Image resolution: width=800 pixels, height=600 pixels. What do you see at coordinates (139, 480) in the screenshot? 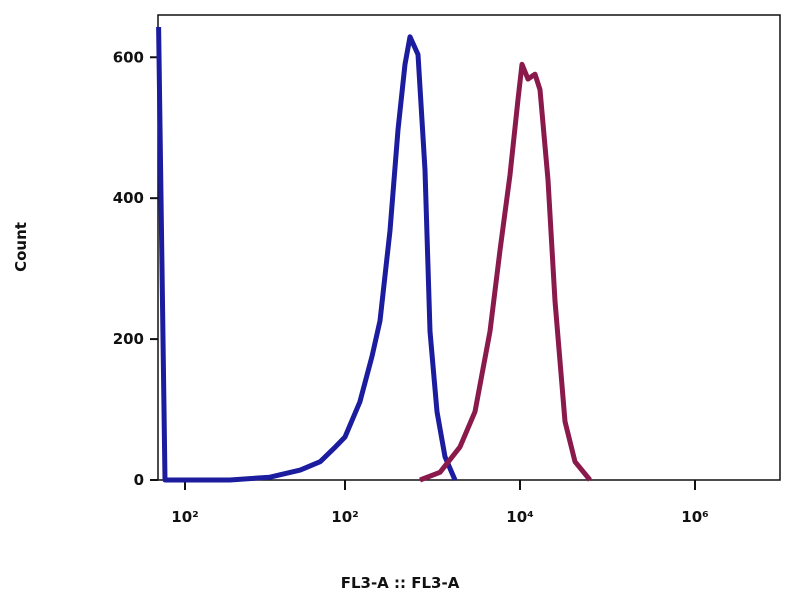
I see `y-tick-label: 0` at bounding box center [139, 480].